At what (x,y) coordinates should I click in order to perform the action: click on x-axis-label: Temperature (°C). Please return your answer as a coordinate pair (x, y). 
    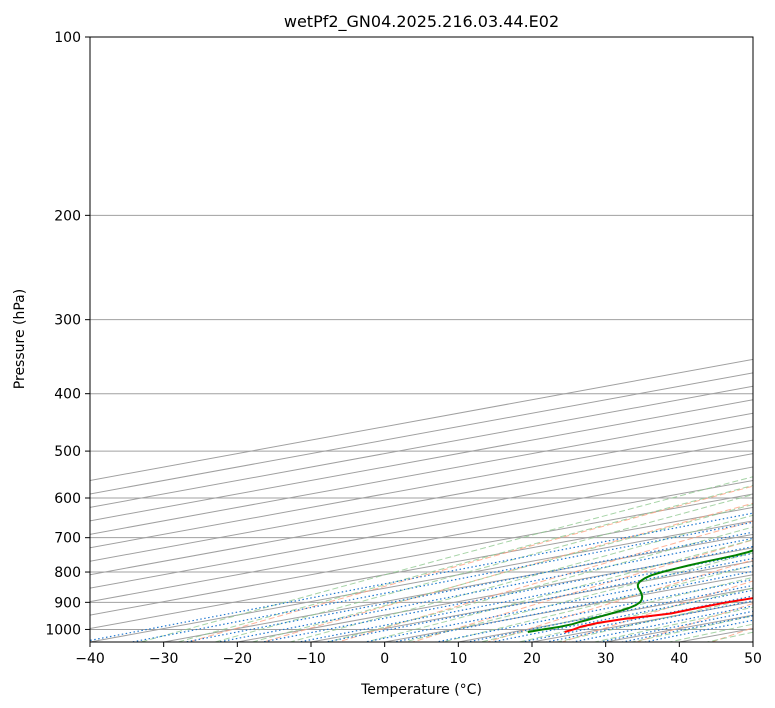
    Looking at the image, I should click on (421, 690).